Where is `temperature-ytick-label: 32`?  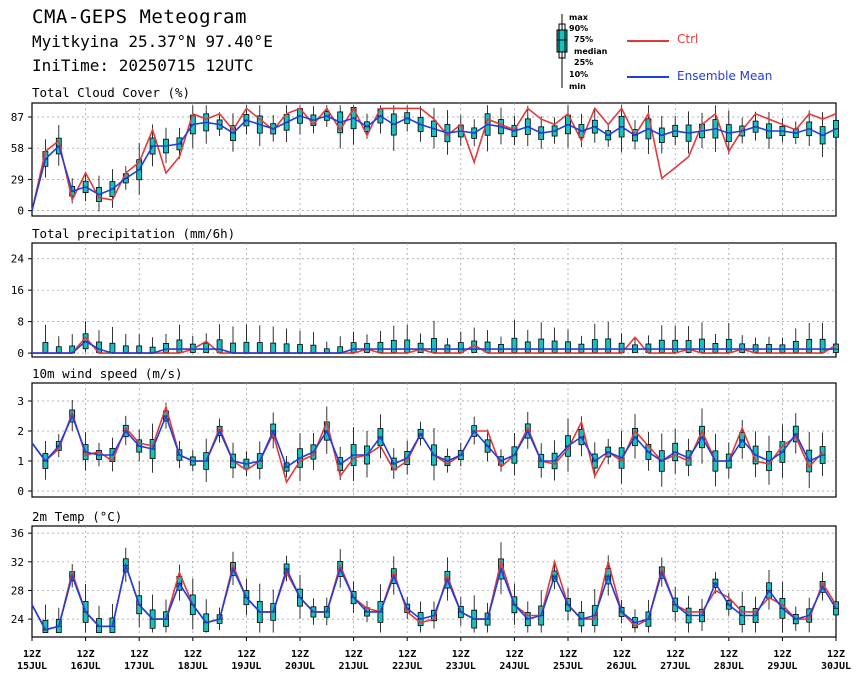
temperature-ytick-label: 32 is located at coordinates (17, 562).